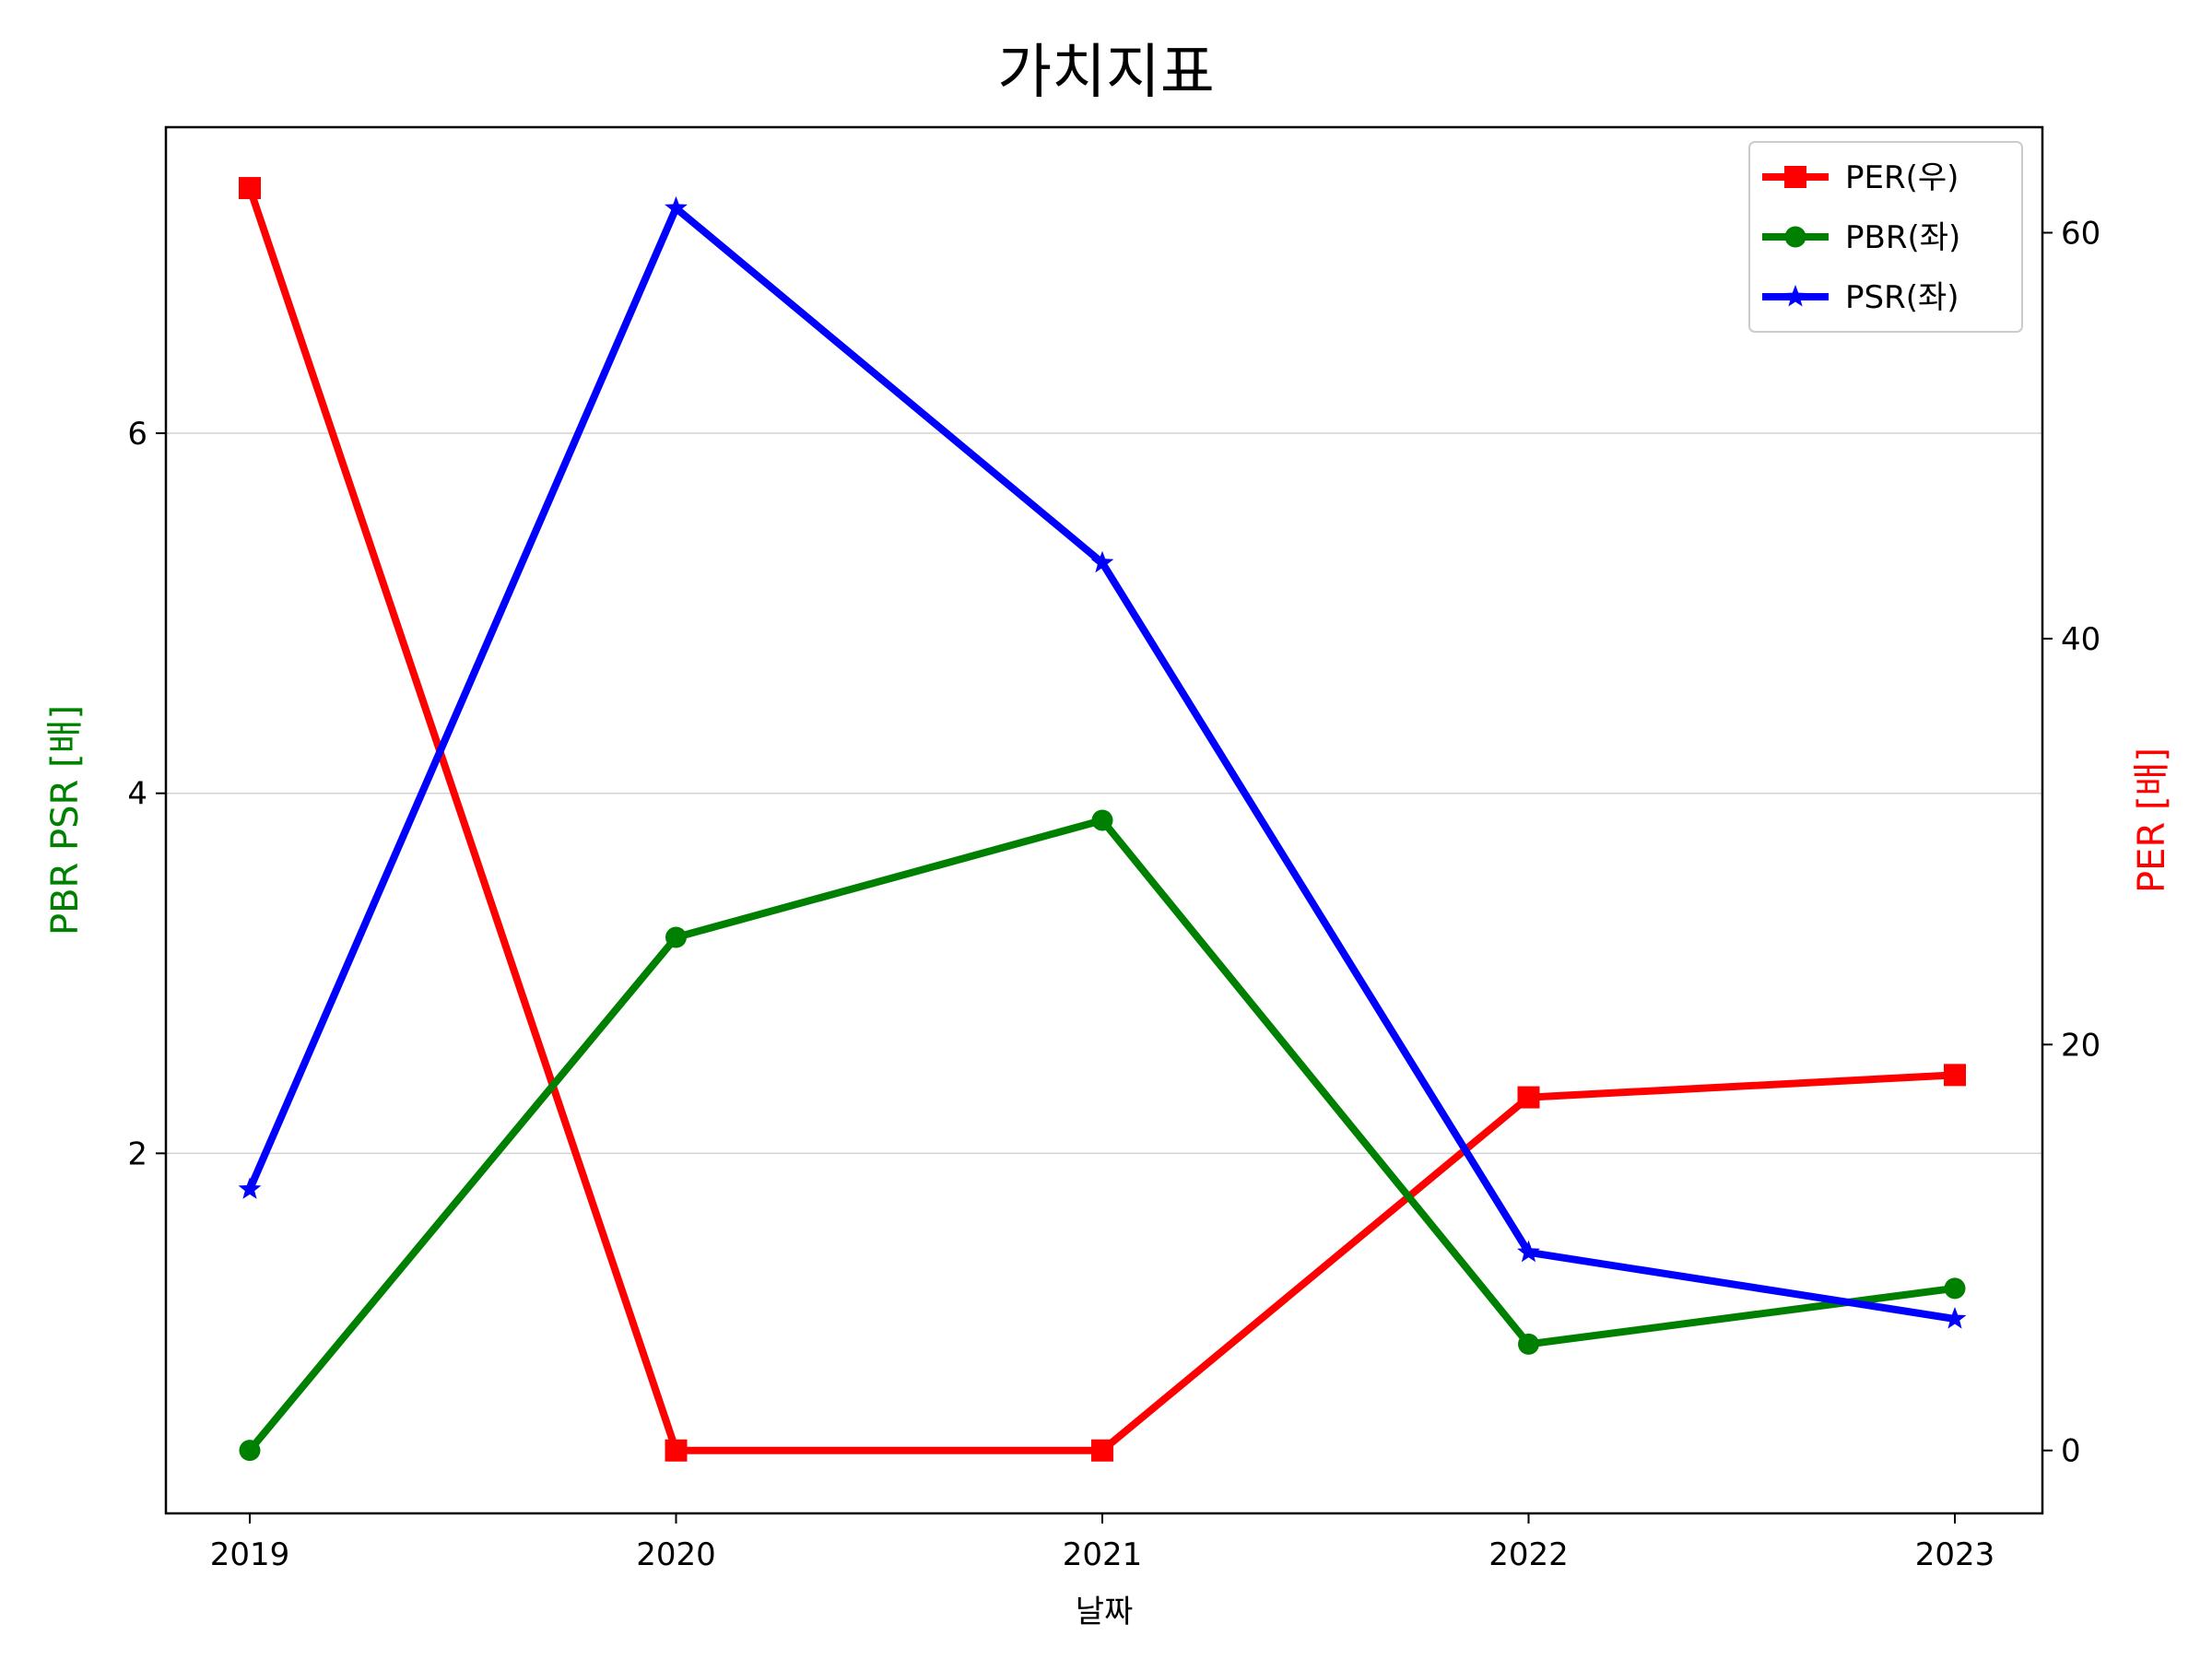 The image size is (2212, 1659). I want to click on left-axis-label: PBR PSR [배], so click(65, 820).